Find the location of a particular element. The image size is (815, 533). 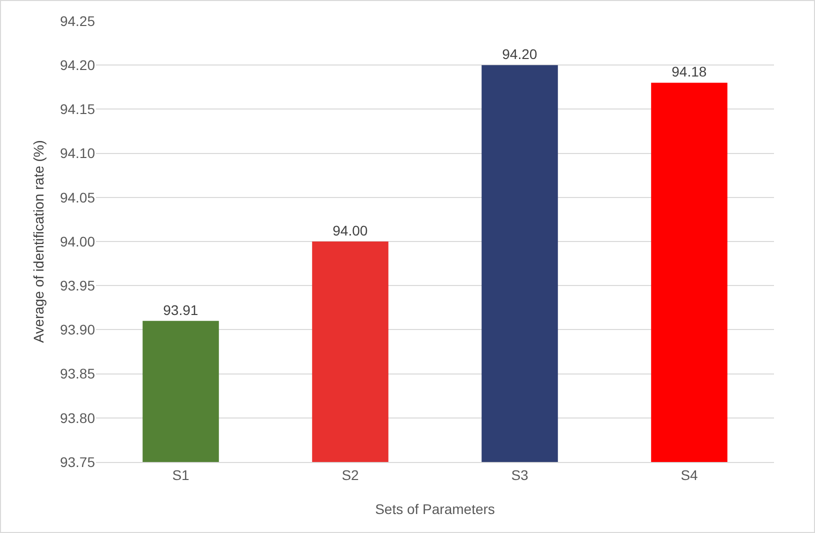

y-tick-label: 94.05 is located at coordinates (78, 197).